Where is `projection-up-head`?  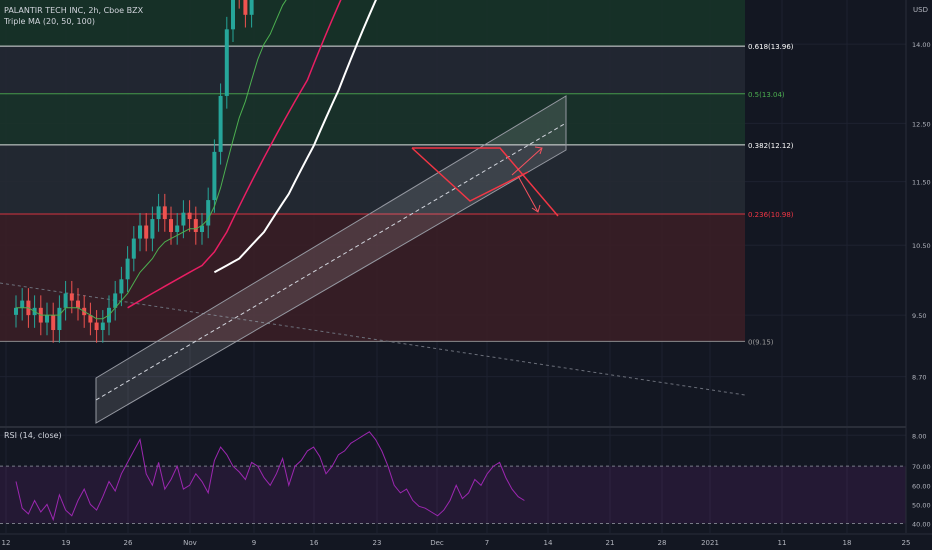 projection-up-head is located at coordinates (538, 150).